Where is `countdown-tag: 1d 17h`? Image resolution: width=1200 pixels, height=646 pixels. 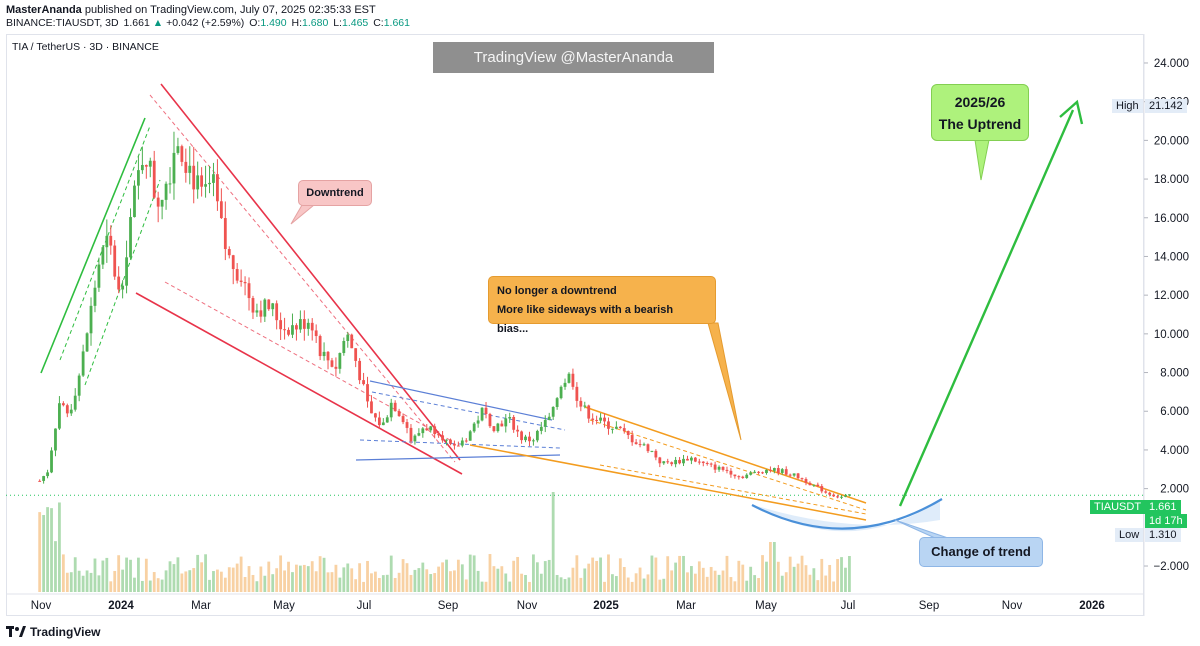 countdown-tag: 1d 17h is located at coordinates (1166, 521).